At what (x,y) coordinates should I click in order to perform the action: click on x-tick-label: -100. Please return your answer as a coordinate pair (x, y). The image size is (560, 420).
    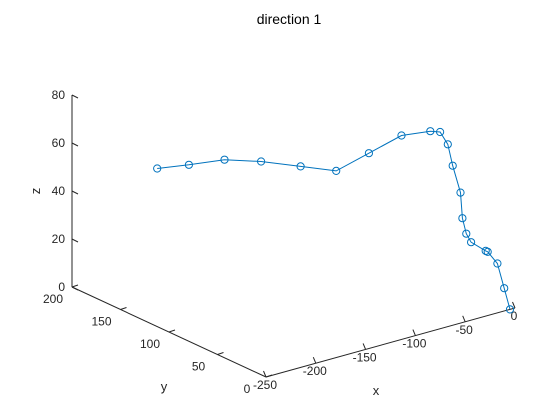
    Looking at the image, I should click on (414, 344).